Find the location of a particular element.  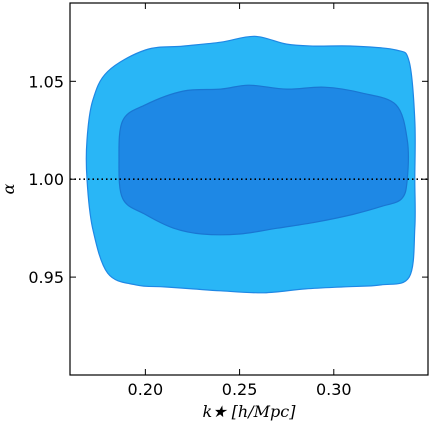

x-tick-label: 0.20 is located at coordinates (146, 389).